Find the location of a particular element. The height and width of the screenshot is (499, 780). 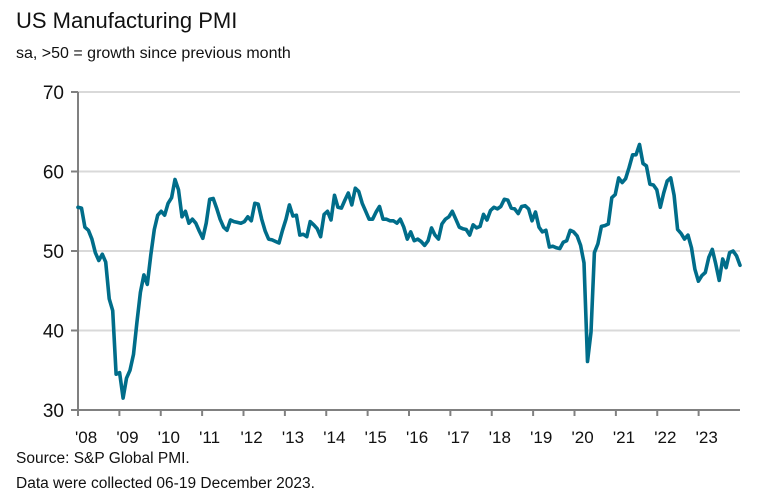

x-tick-label: '20 is located at coordinates (583, 437).